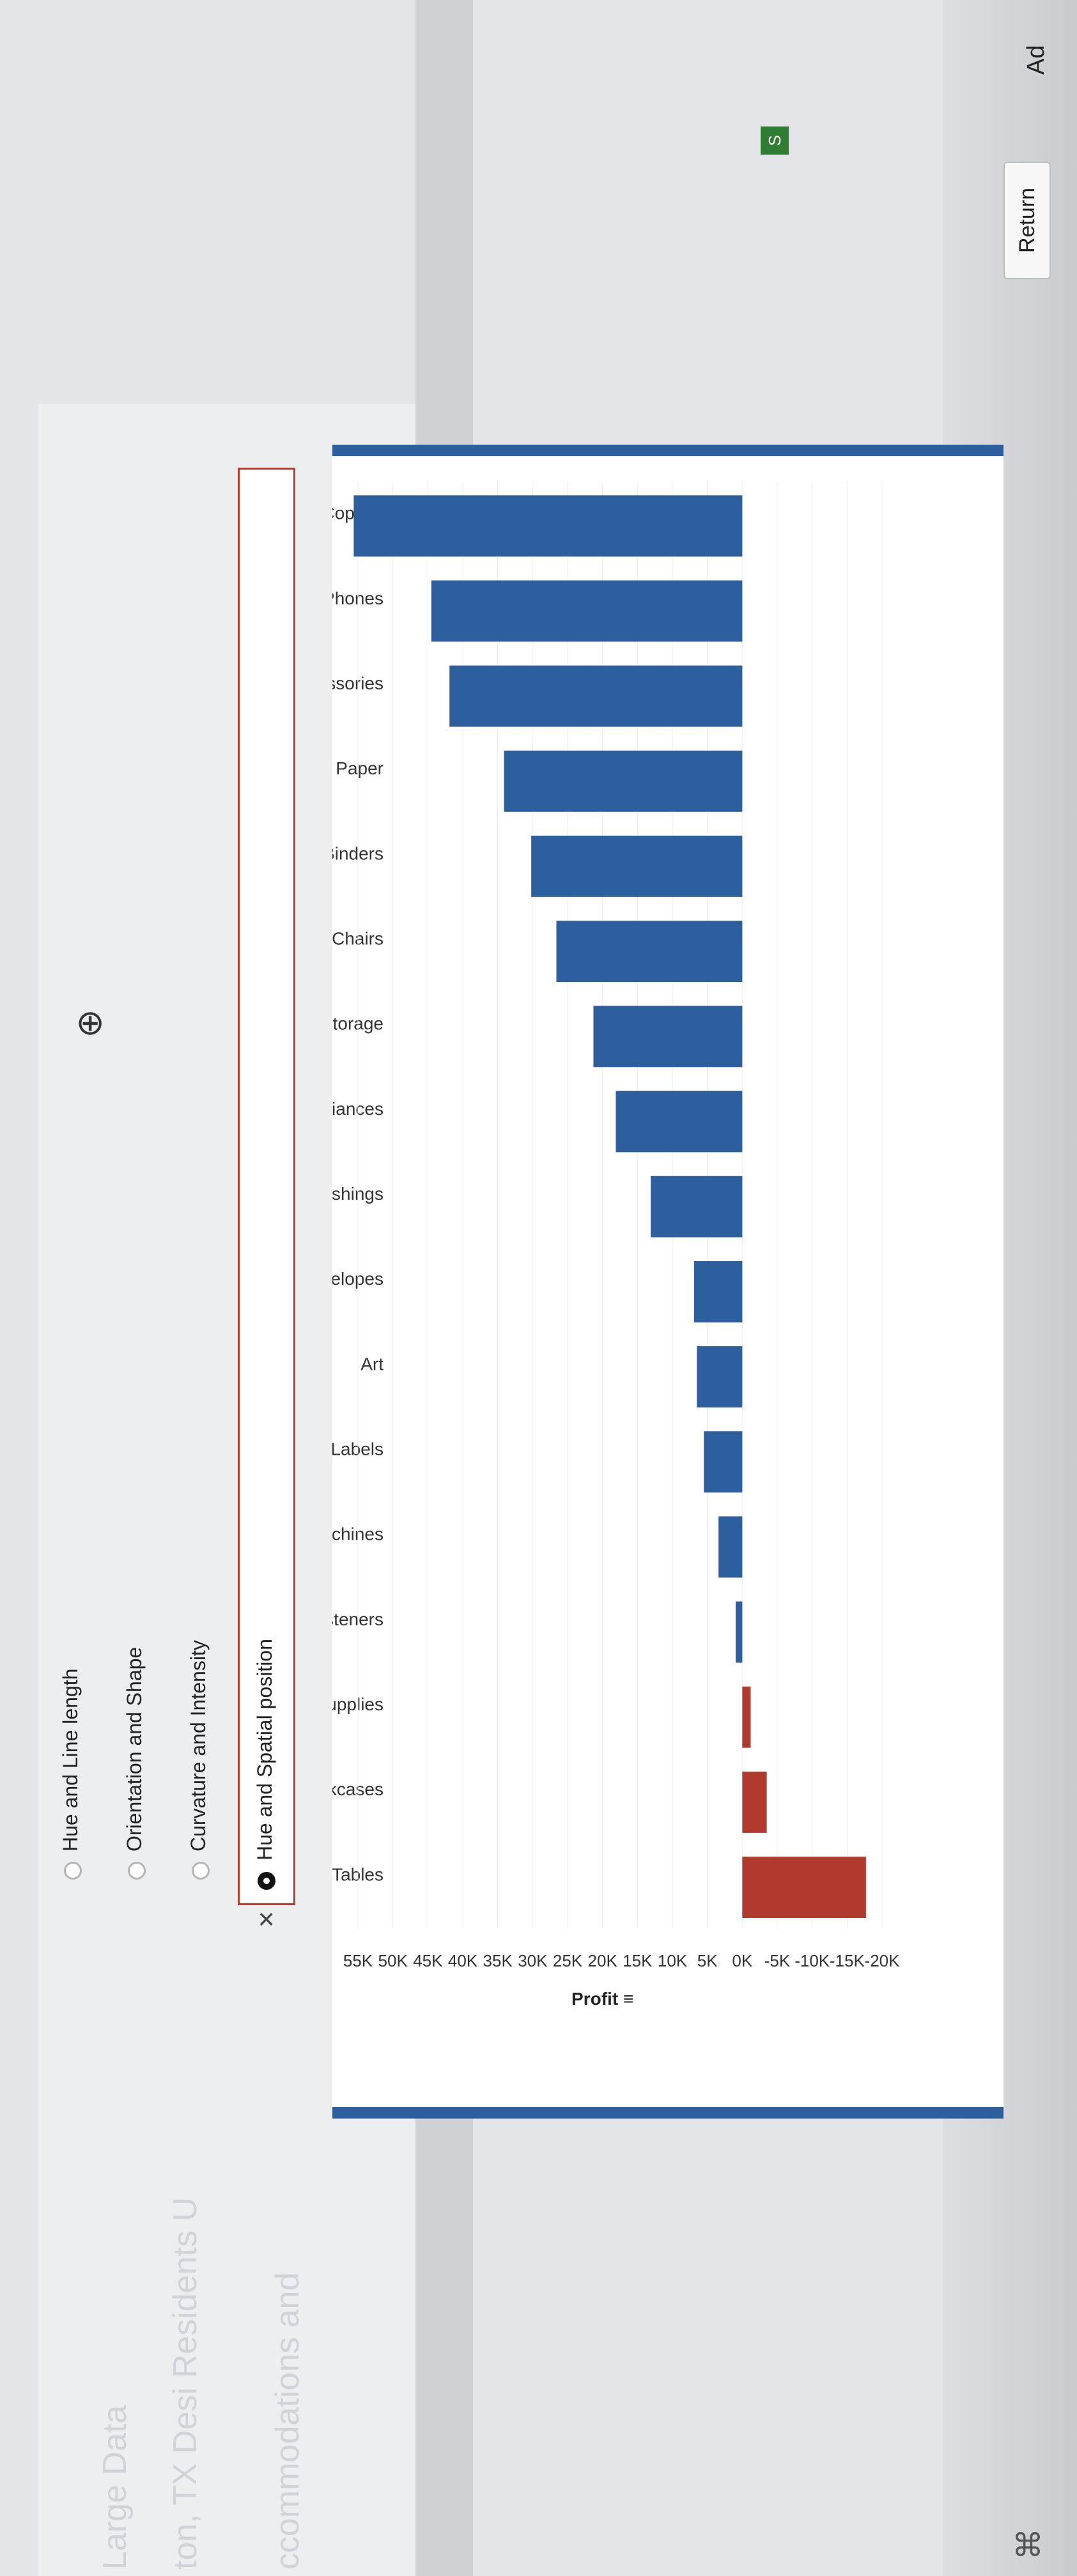 The image size is (1077, 2576). I want to click on x-tick-label: 10K, so click(673, 1960).